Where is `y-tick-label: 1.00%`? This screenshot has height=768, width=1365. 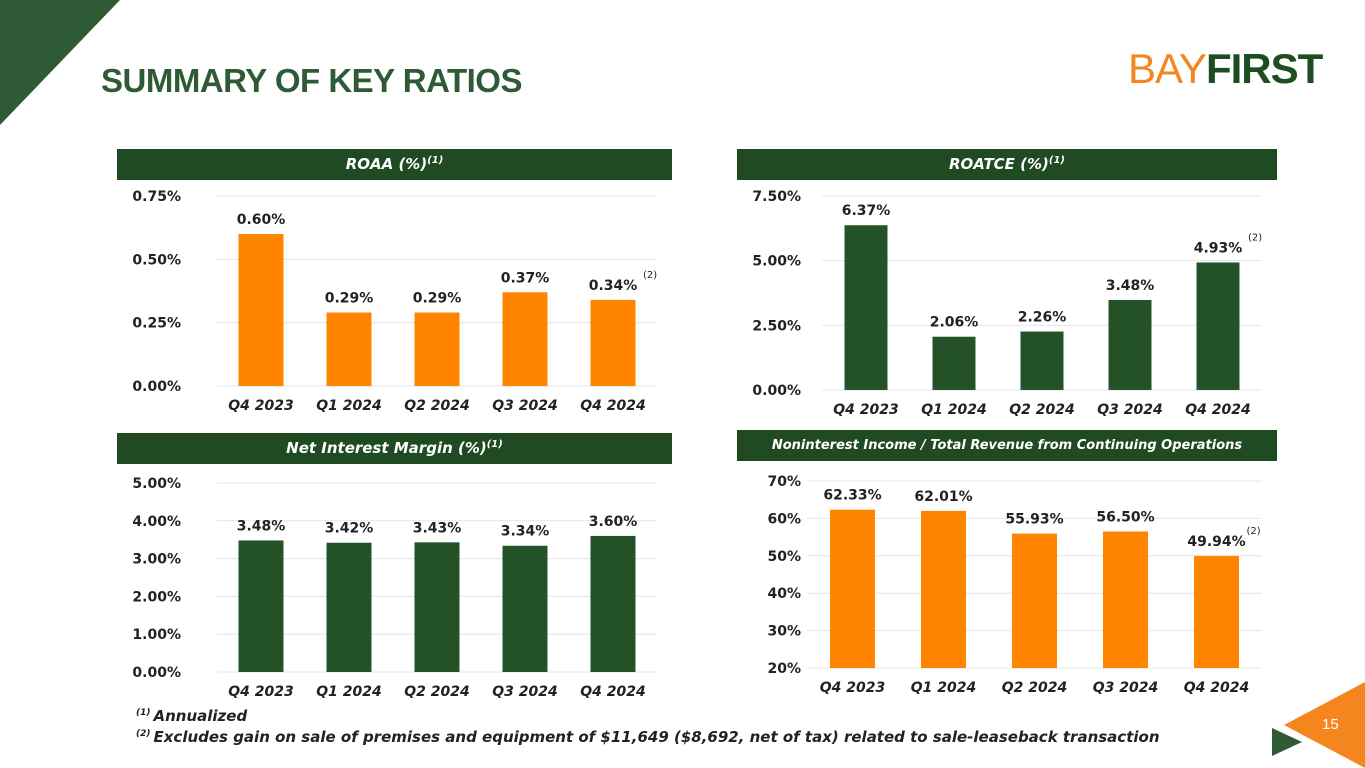
y-tick-label: 1.00% is located at coordinates (156, 635).